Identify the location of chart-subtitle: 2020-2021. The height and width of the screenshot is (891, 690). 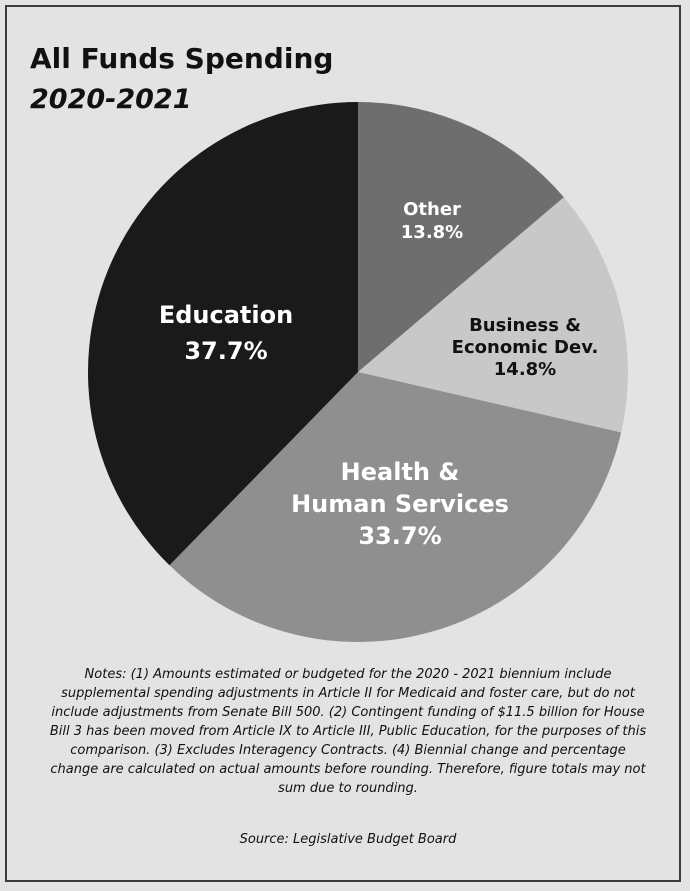
(111, 99).